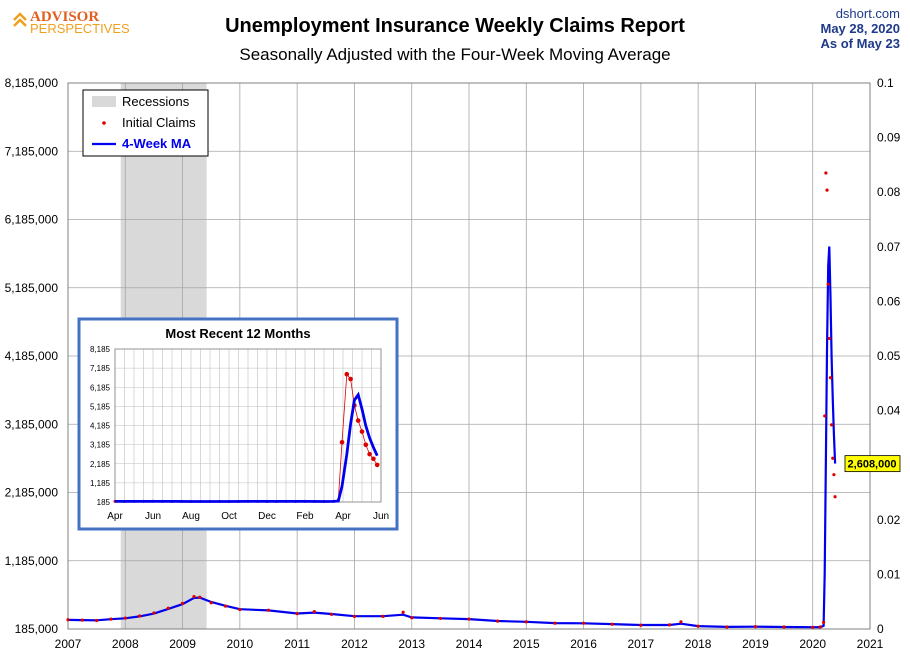 The width and height of the screenshot is (910, 661). Describe the element at coordinates (469, 644) in the screenshot. I see `x-tick-label: 2014` at that location.